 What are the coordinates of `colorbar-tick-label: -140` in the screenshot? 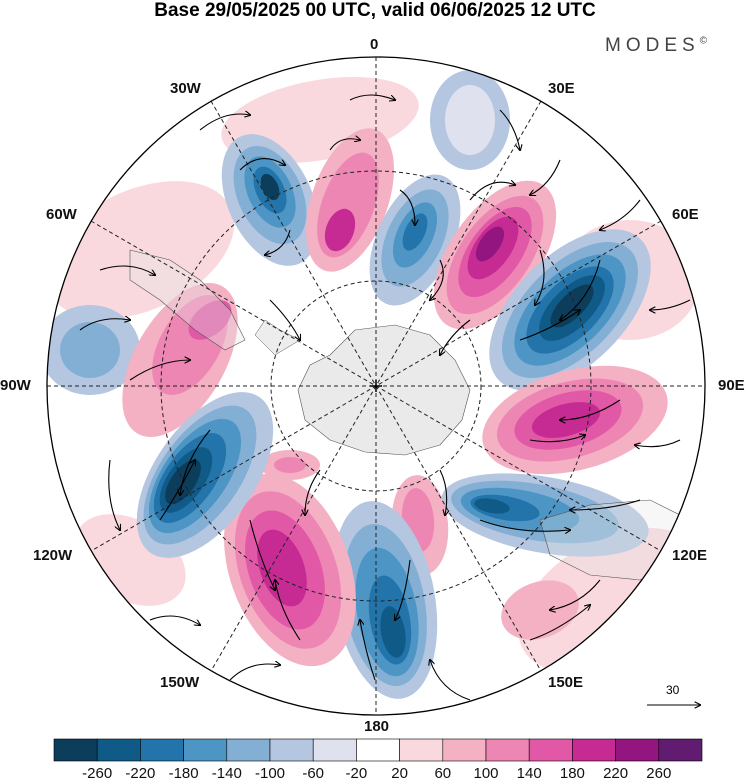 It's located at (226, 773).